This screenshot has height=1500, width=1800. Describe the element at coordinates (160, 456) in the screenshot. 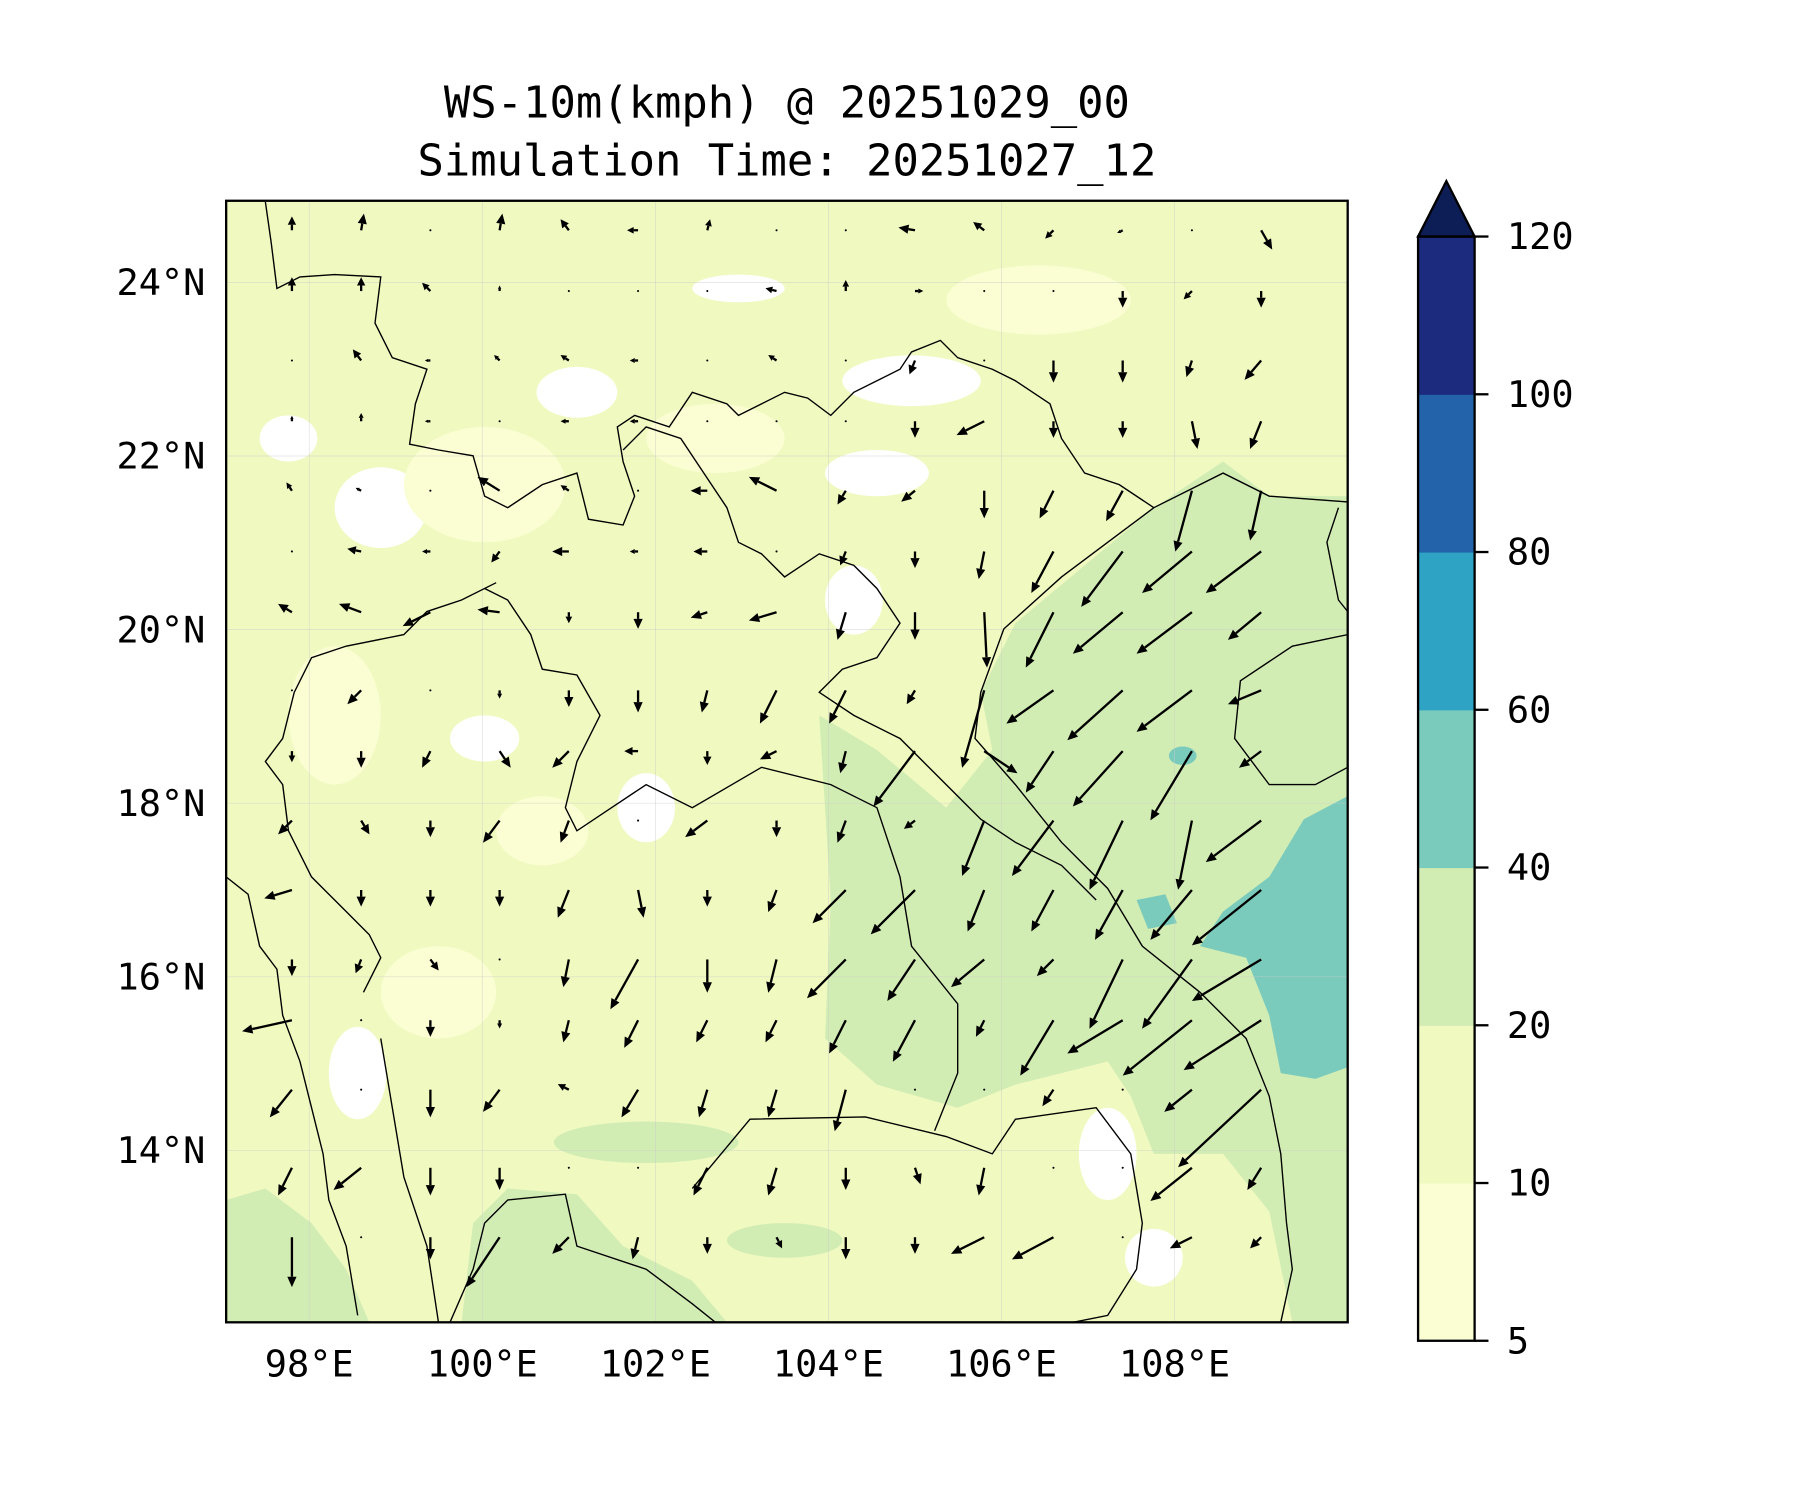

I see `y-tick-label: 22°N` at that location.